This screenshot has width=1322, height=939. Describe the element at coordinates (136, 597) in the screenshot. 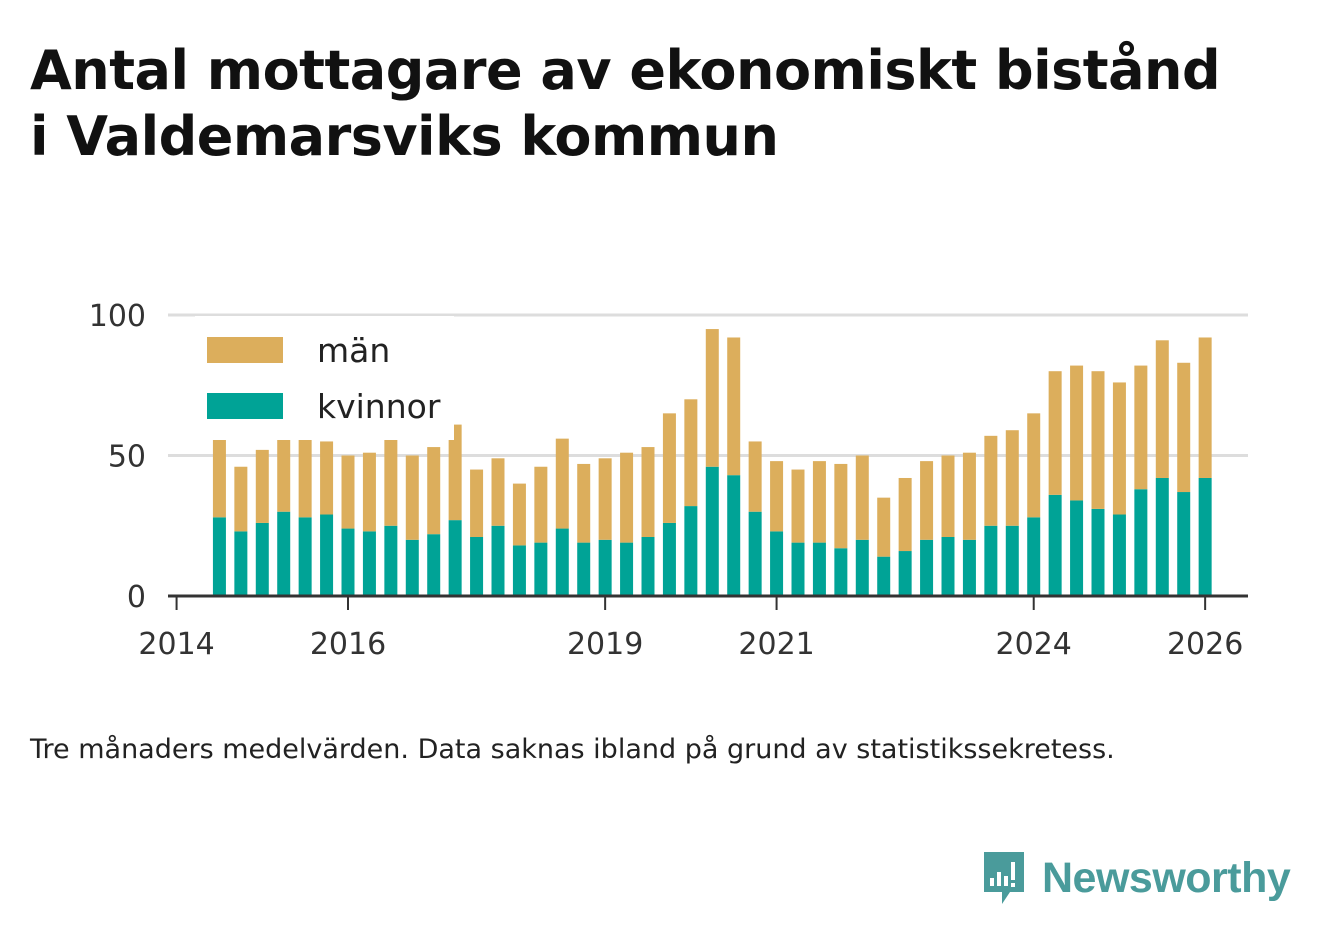

I see `y-tick-label-0: 0` at that location.